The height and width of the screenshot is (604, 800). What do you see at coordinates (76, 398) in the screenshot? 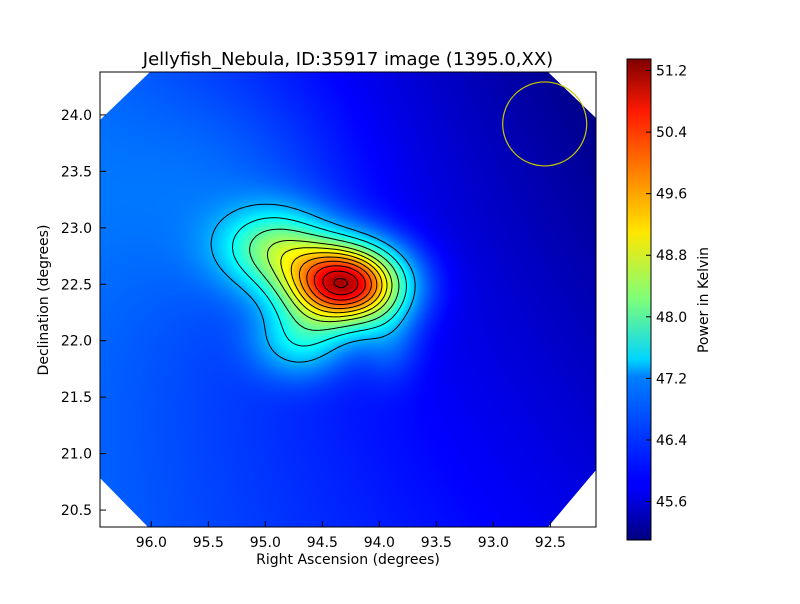
I see `y-tick-label: 21.5` at bounding box center [76, 398].